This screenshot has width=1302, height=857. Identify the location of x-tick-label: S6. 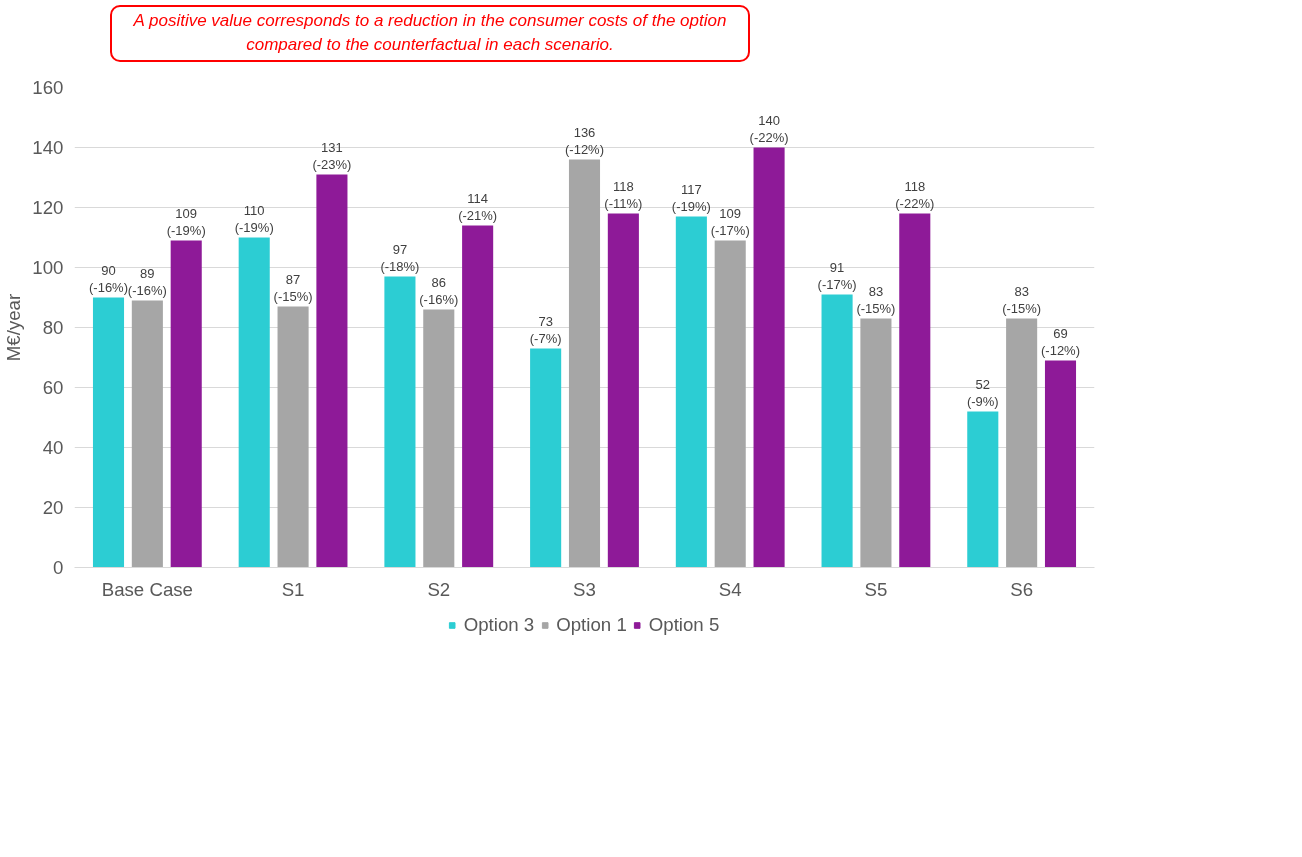
(1022, 589).